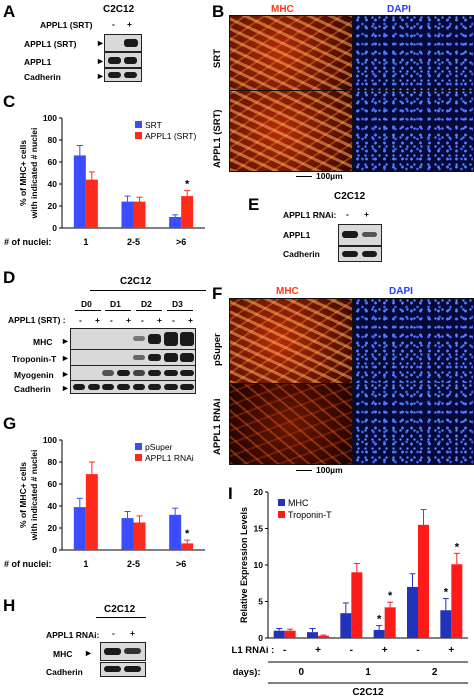 The height and width of the screenshot is (699, 474). I want to click on panel-e-lane-mark: -, so click(347, 214).